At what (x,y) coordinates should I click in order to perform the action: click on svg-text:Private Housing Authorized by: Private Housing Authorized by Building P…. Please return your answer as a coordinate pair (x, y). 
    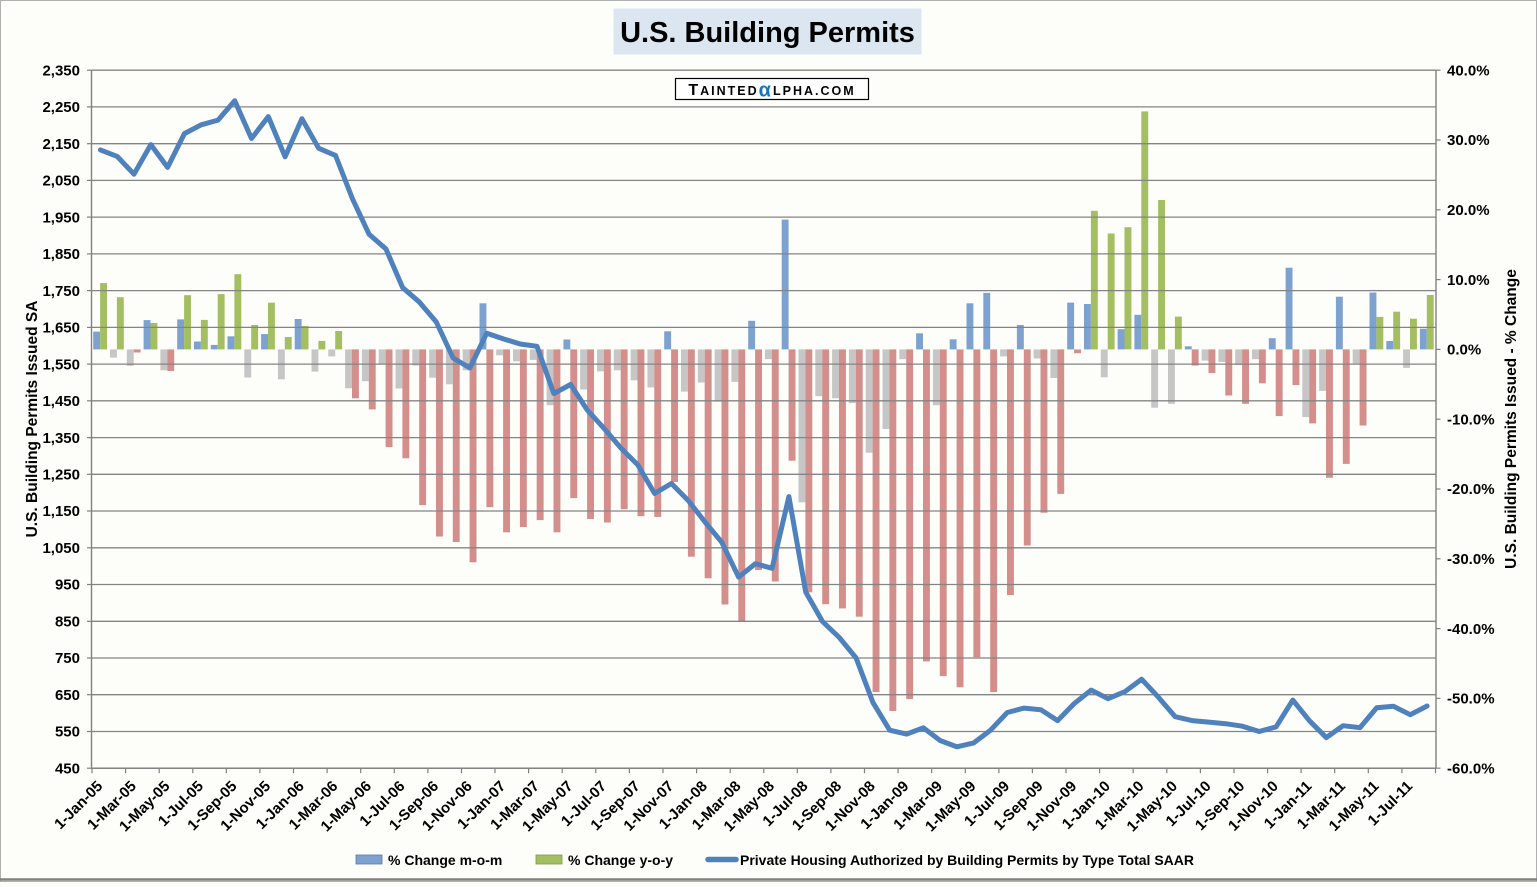
    Looking at the image, I should click on (967, 860).